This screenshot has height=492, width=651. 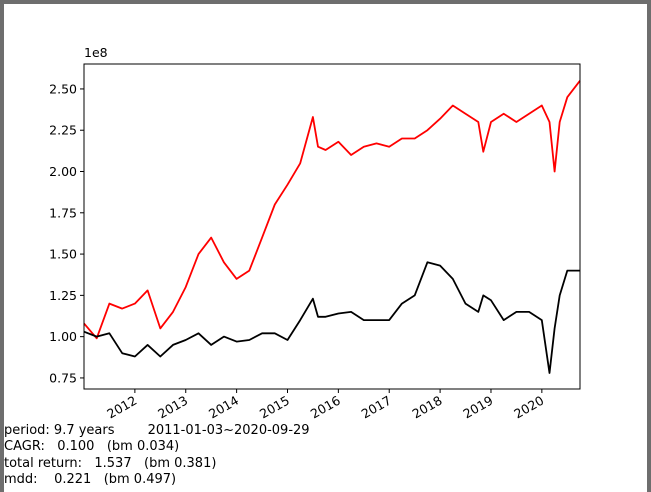 I want to click on x-tick-label: 2013, so click(x=172, y=407).